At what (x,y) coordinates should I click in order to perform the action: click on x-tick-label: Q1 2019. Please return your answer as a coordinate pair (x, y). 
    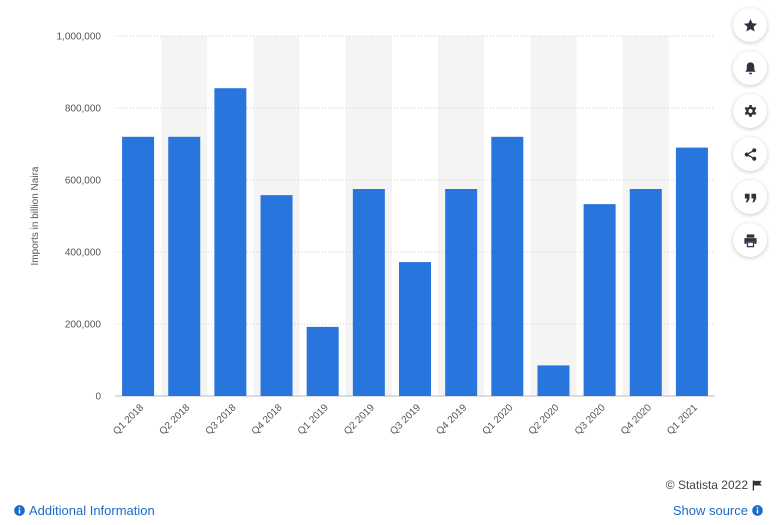
    Looking at the image, I should click on (313, 419).